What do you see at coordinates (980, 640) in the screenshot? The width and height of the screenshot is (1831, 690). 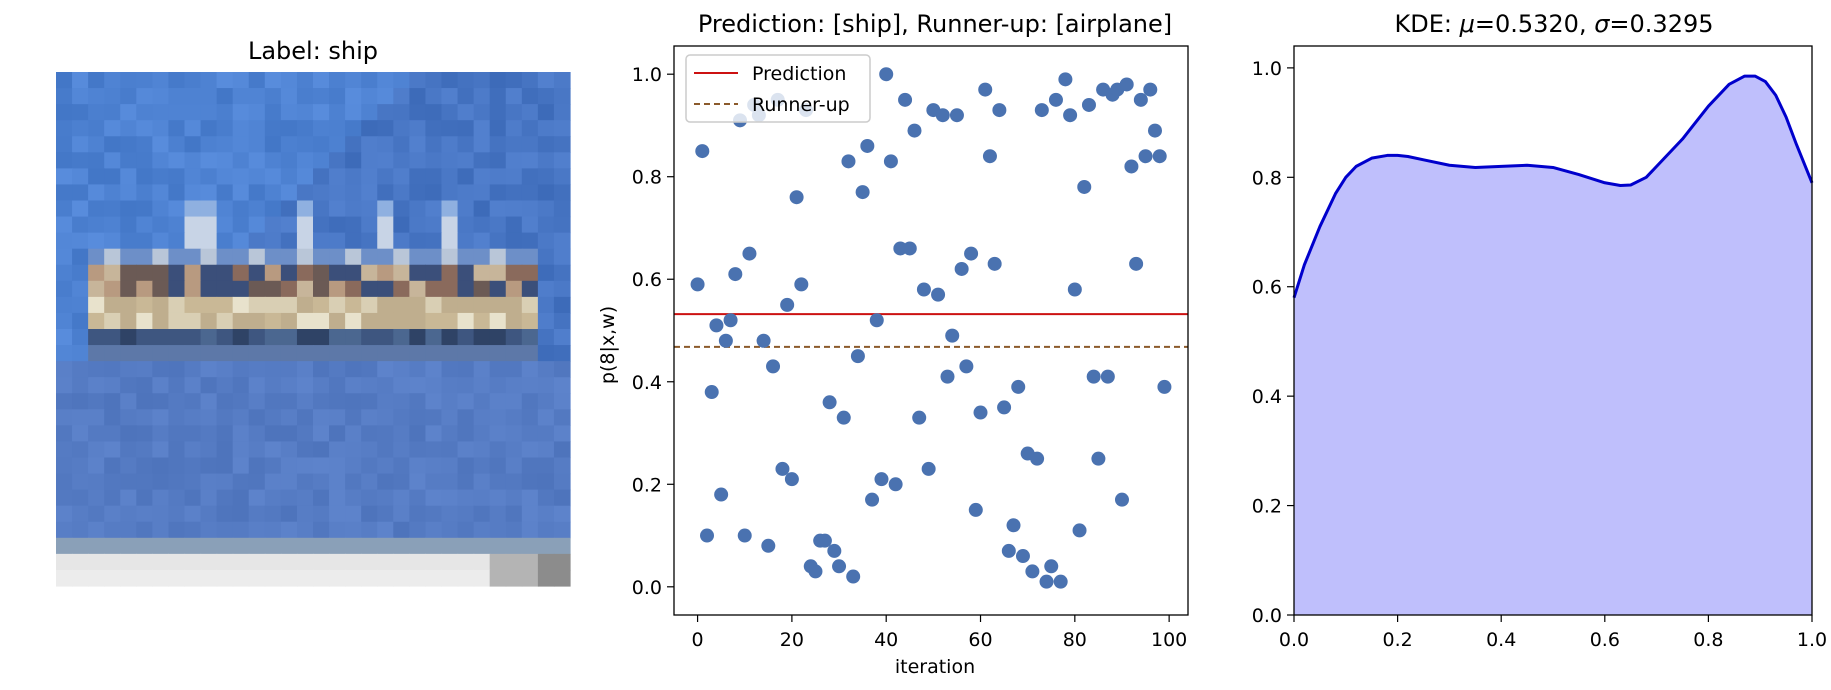 I see `x-tick-label: 60` at bounding box center [980, 640].